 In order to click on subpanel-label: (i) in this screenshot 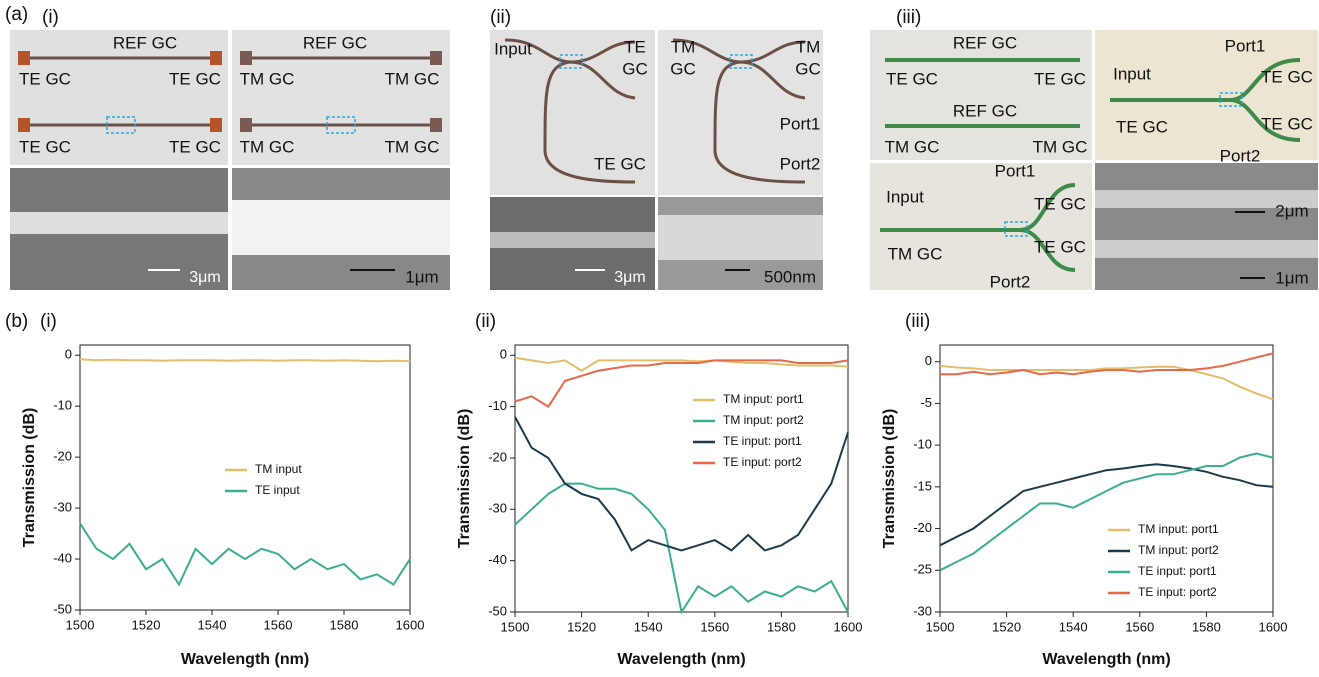, I will do `click(50, 17)`.